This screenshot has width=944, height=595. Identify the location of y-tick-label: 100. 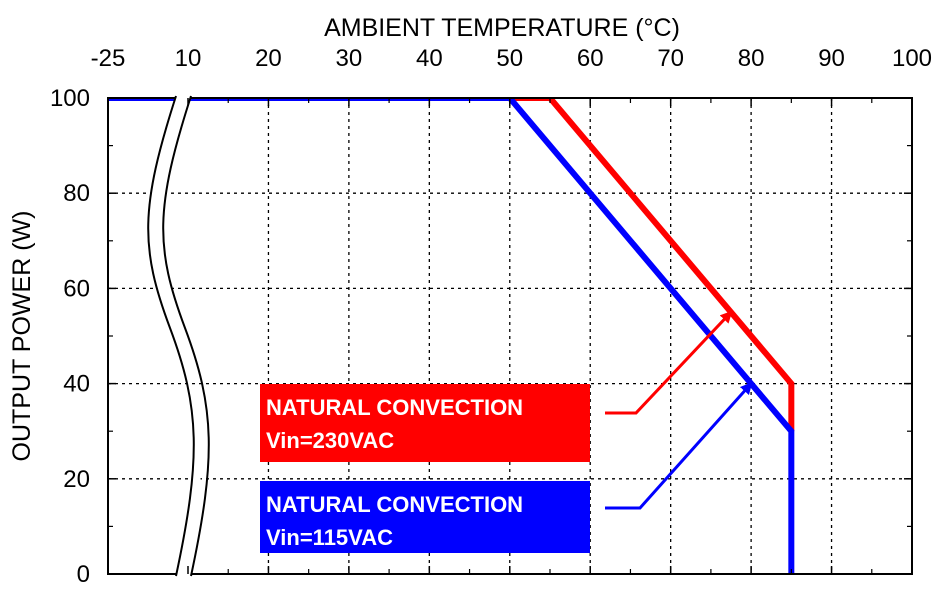
(70, 98).